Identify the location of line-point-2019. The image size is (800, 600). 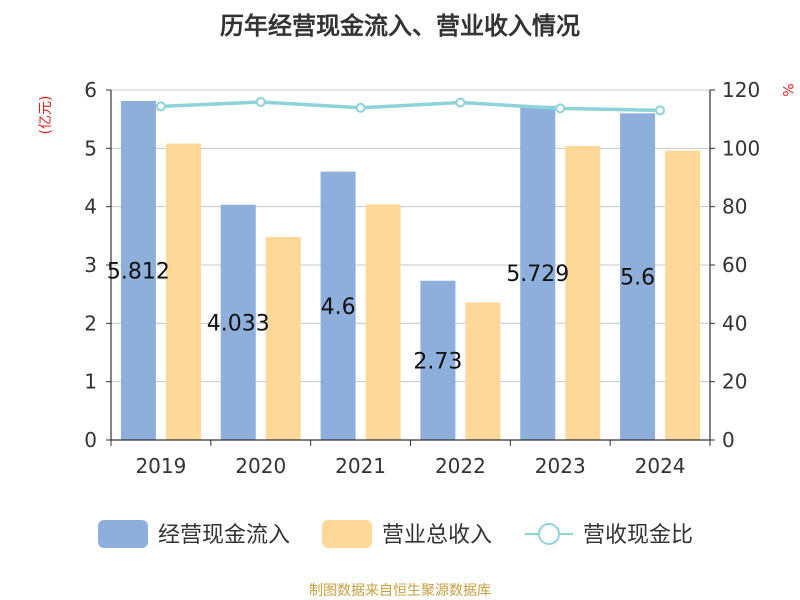
(160, 106).